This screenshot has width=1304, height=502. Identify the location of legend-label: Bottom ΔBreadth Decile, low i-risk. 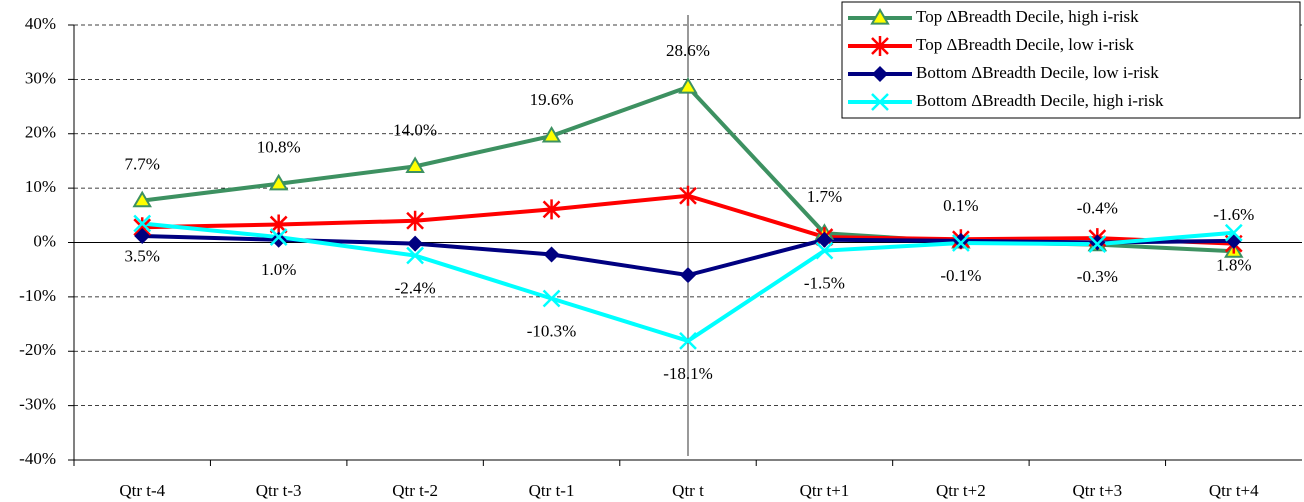
(1037, 72).